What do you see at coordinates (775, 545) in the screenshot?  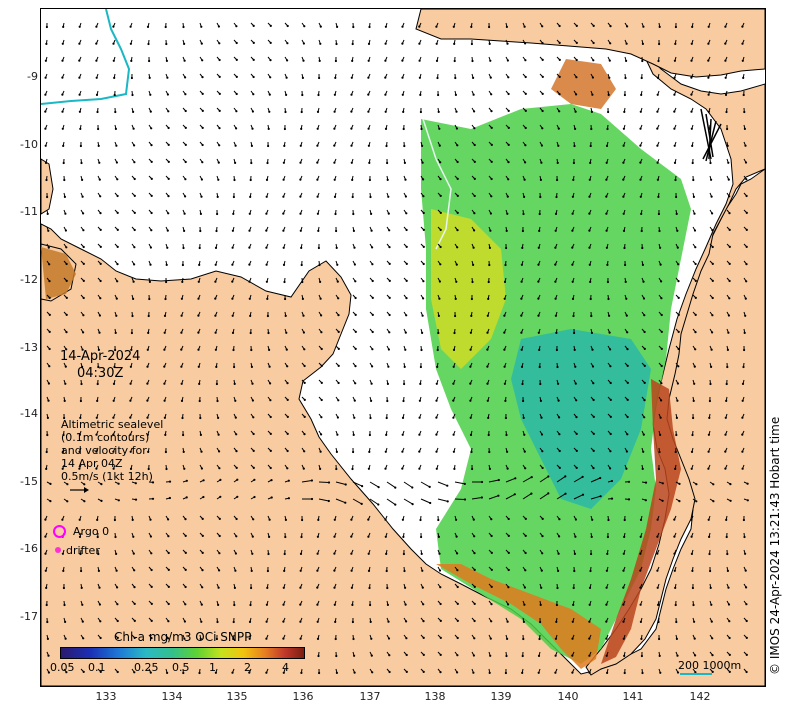 I see `credit-text: © IMOS 24-Apr-2024 13:21:43 Hobart time` at bounding box center [775, 545].